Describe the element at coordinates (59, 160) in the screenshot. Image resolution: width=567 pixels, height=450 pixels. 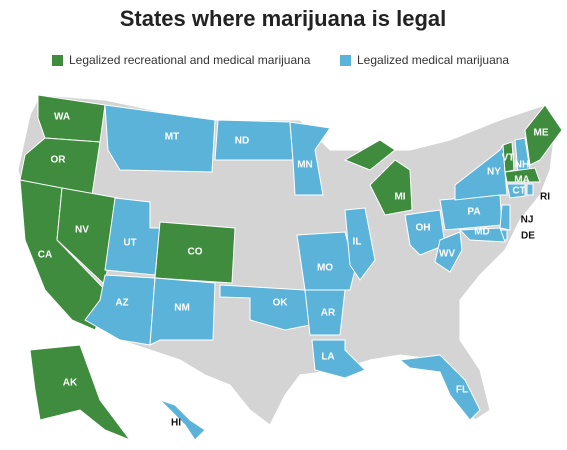
I see `state-label: OR` at that location.